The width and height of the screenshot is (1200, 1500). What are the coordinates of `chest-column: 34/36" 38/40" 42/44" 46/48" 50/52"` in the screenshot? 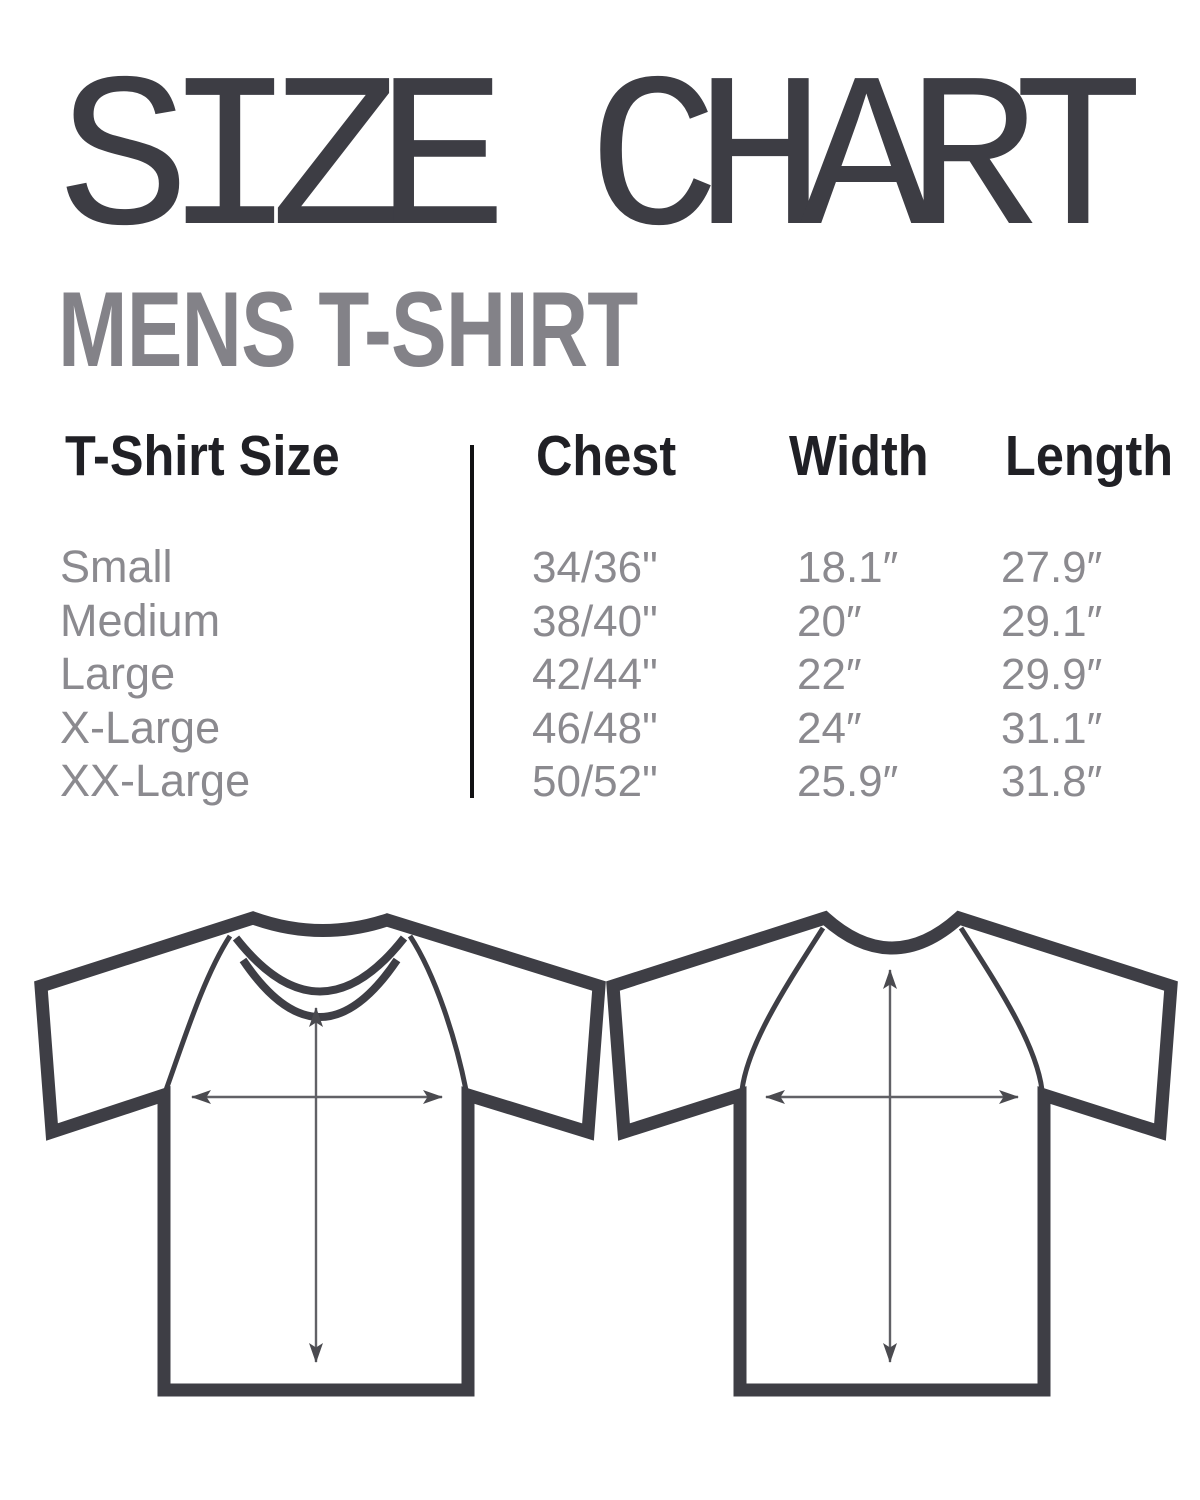 It's located at (595, 675).